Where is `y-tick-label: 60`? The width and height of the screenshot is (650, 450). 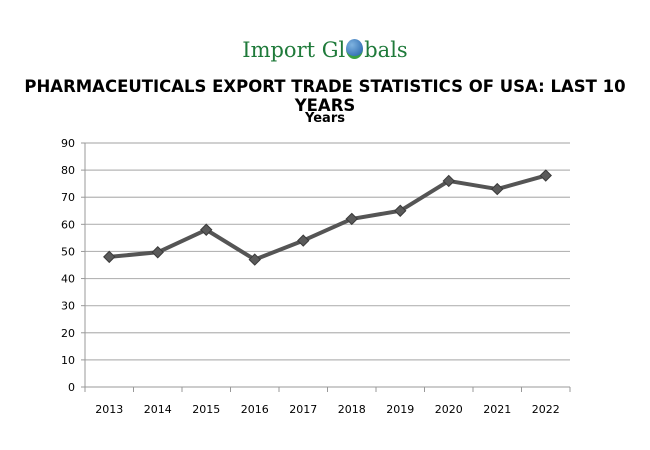 y-tick-label: 60 is located at coordinates (68, 224).